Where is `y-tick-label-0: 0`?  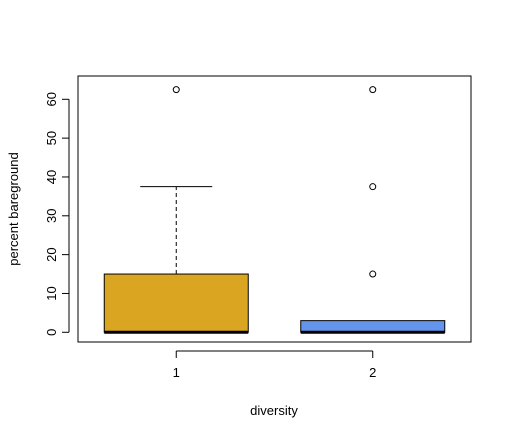
y-tick-label-0: 0 is located at coordinates (51, 332).